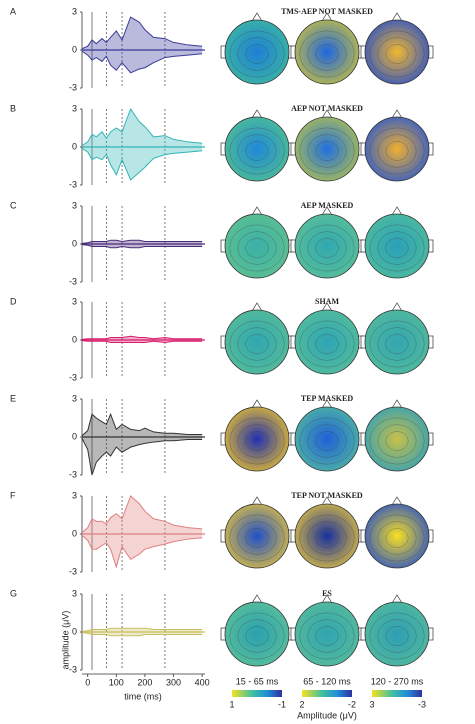 This screenshot has width=475, height=724. I want to click on colorbar-tick: -3, so click(422, 704).